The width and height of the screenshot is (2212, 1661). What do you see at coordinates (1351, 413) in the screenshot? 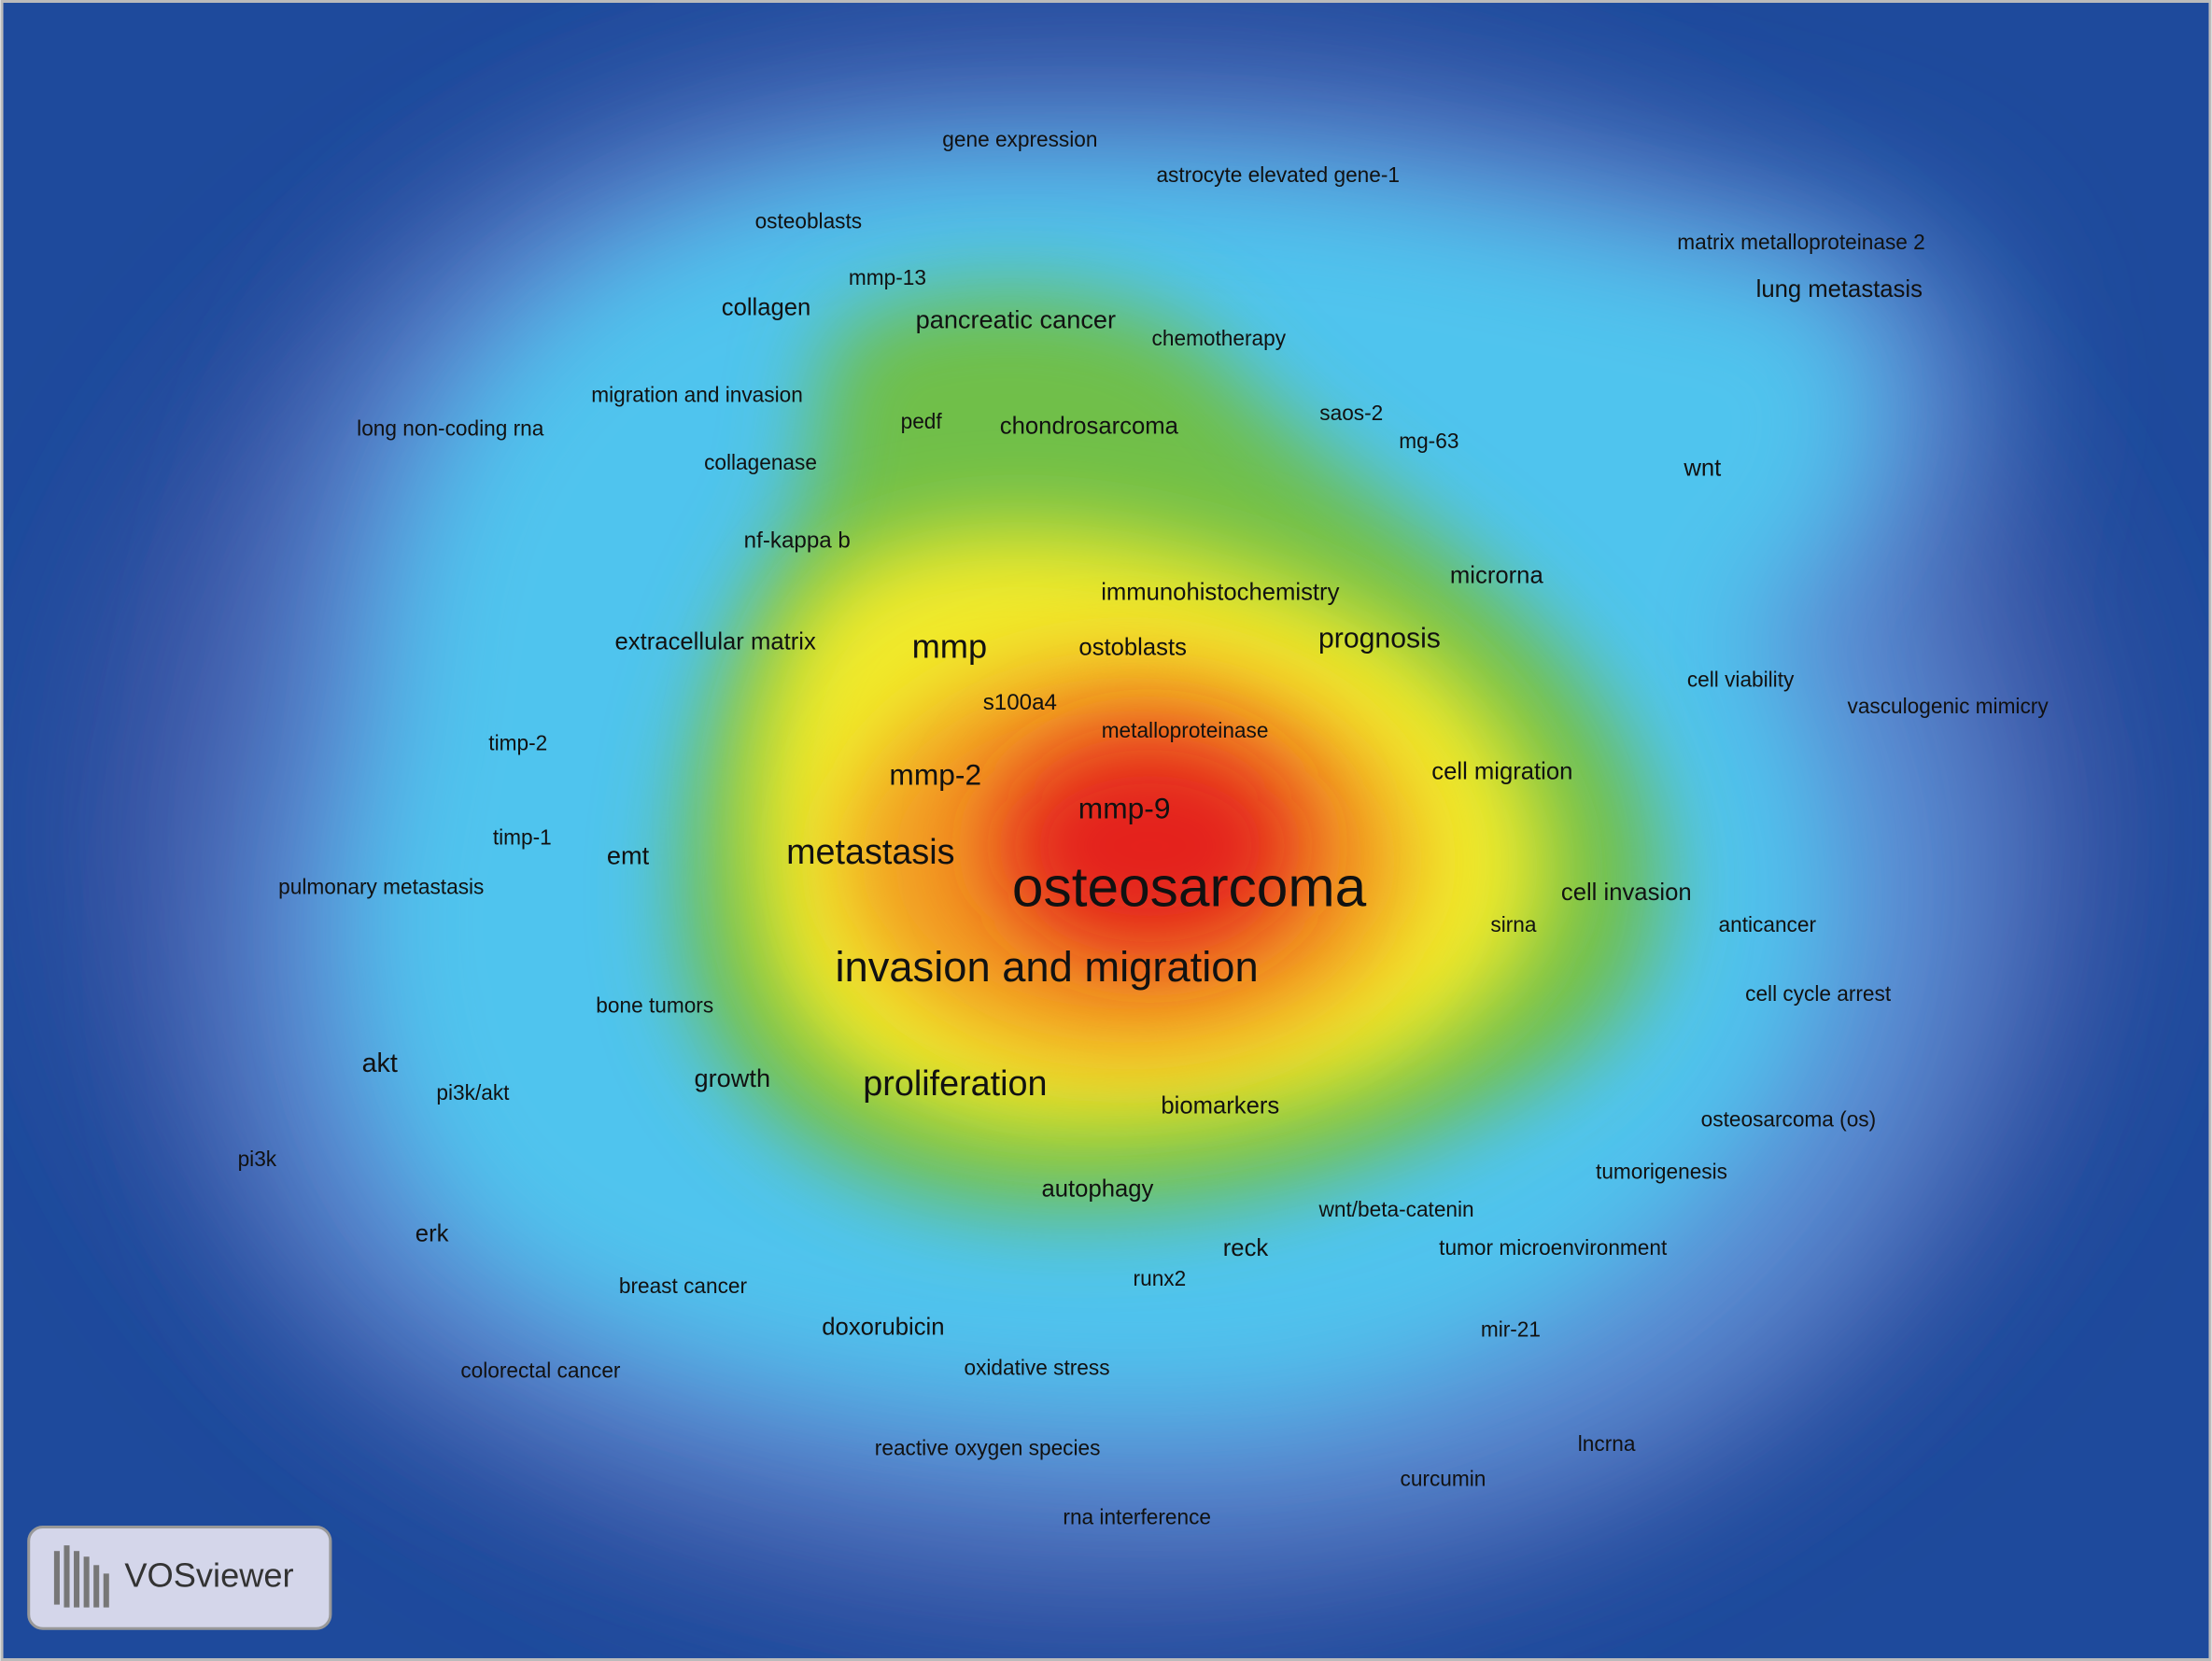
I see `keyword-label: saos-2` at bounding box center [1351, 413].